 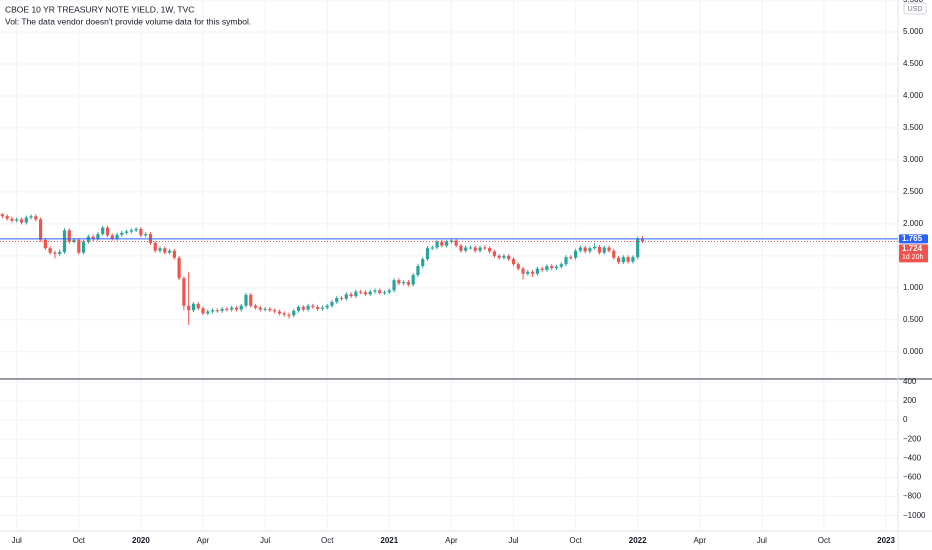 I want to click on y-tick-label: 4.000, so click(x=913, y=95).